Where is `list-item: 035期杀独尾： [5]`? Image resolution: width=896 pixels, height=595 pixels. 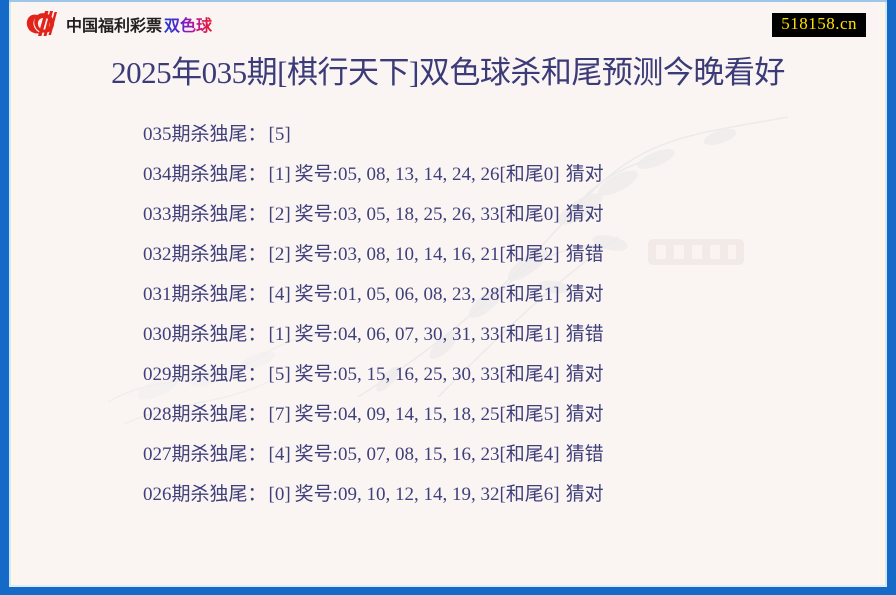
list-item: 035期杀独尾： [5] is located at coordinates (510, 135).